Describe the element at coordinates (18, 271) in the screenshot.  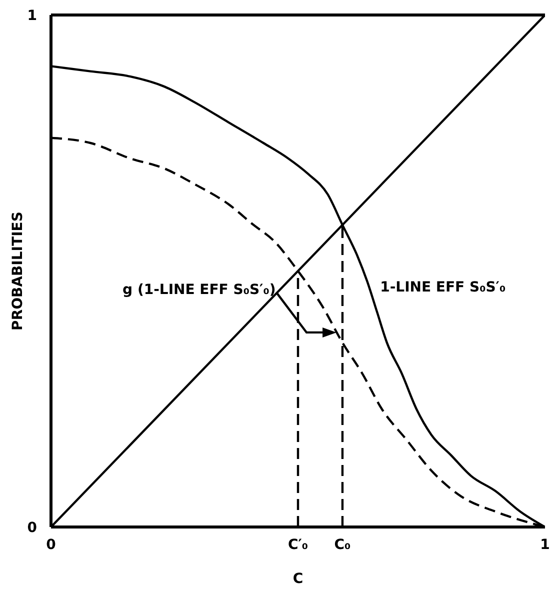
I see `y-axis-title: PROBABILITIES` at that location.